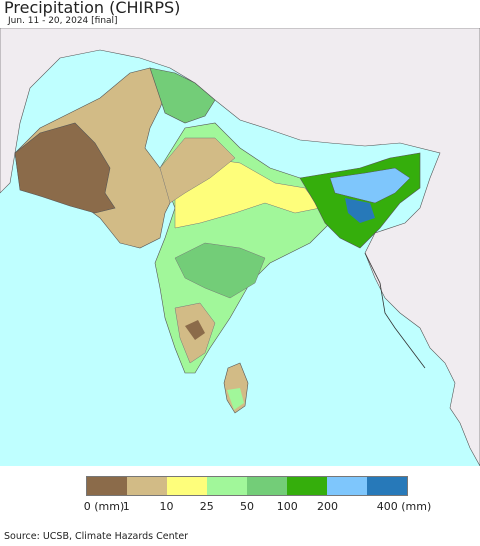 The width and height of the screenshot is (480, 546). I want to click on map-title: Precipitation (CHIRPS), so click(92, 8).